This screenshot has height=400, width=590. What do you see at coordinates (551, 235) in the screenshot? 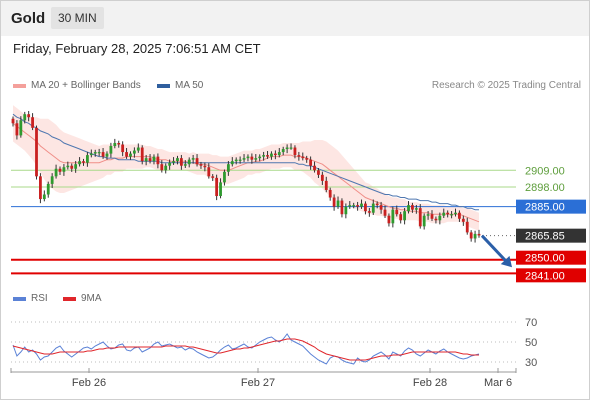
I see `level-label-bg` at bounding box center [551, 235].